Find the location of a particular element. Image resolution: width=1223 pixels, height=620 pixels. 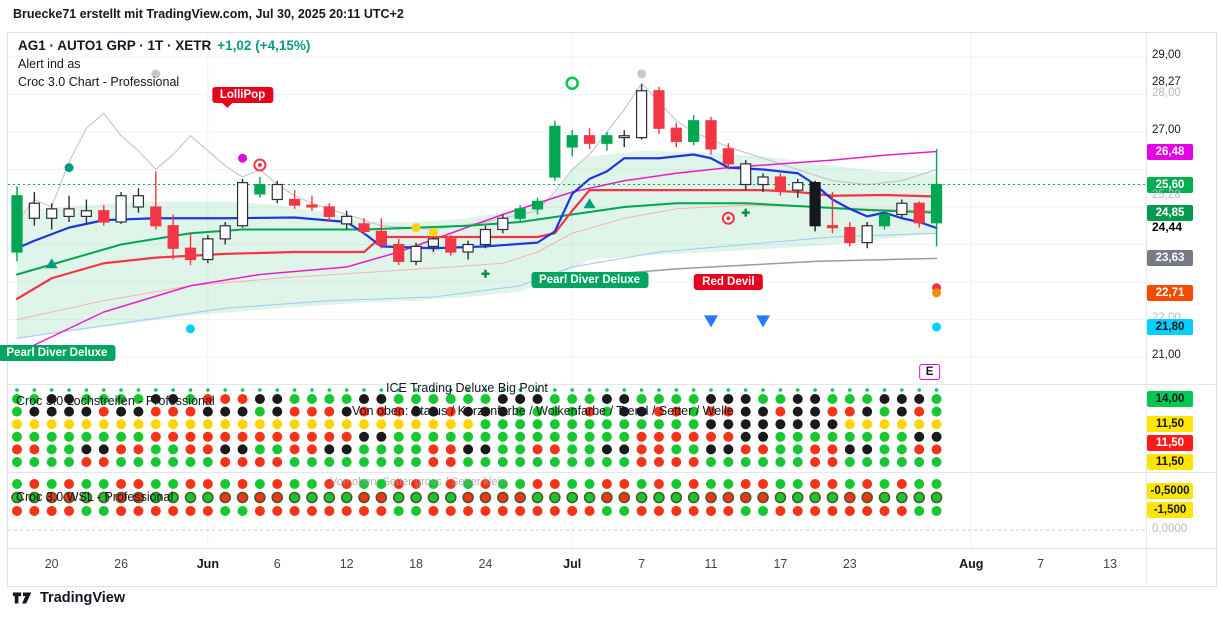

marker-ring is located at coordinates (572, 83).